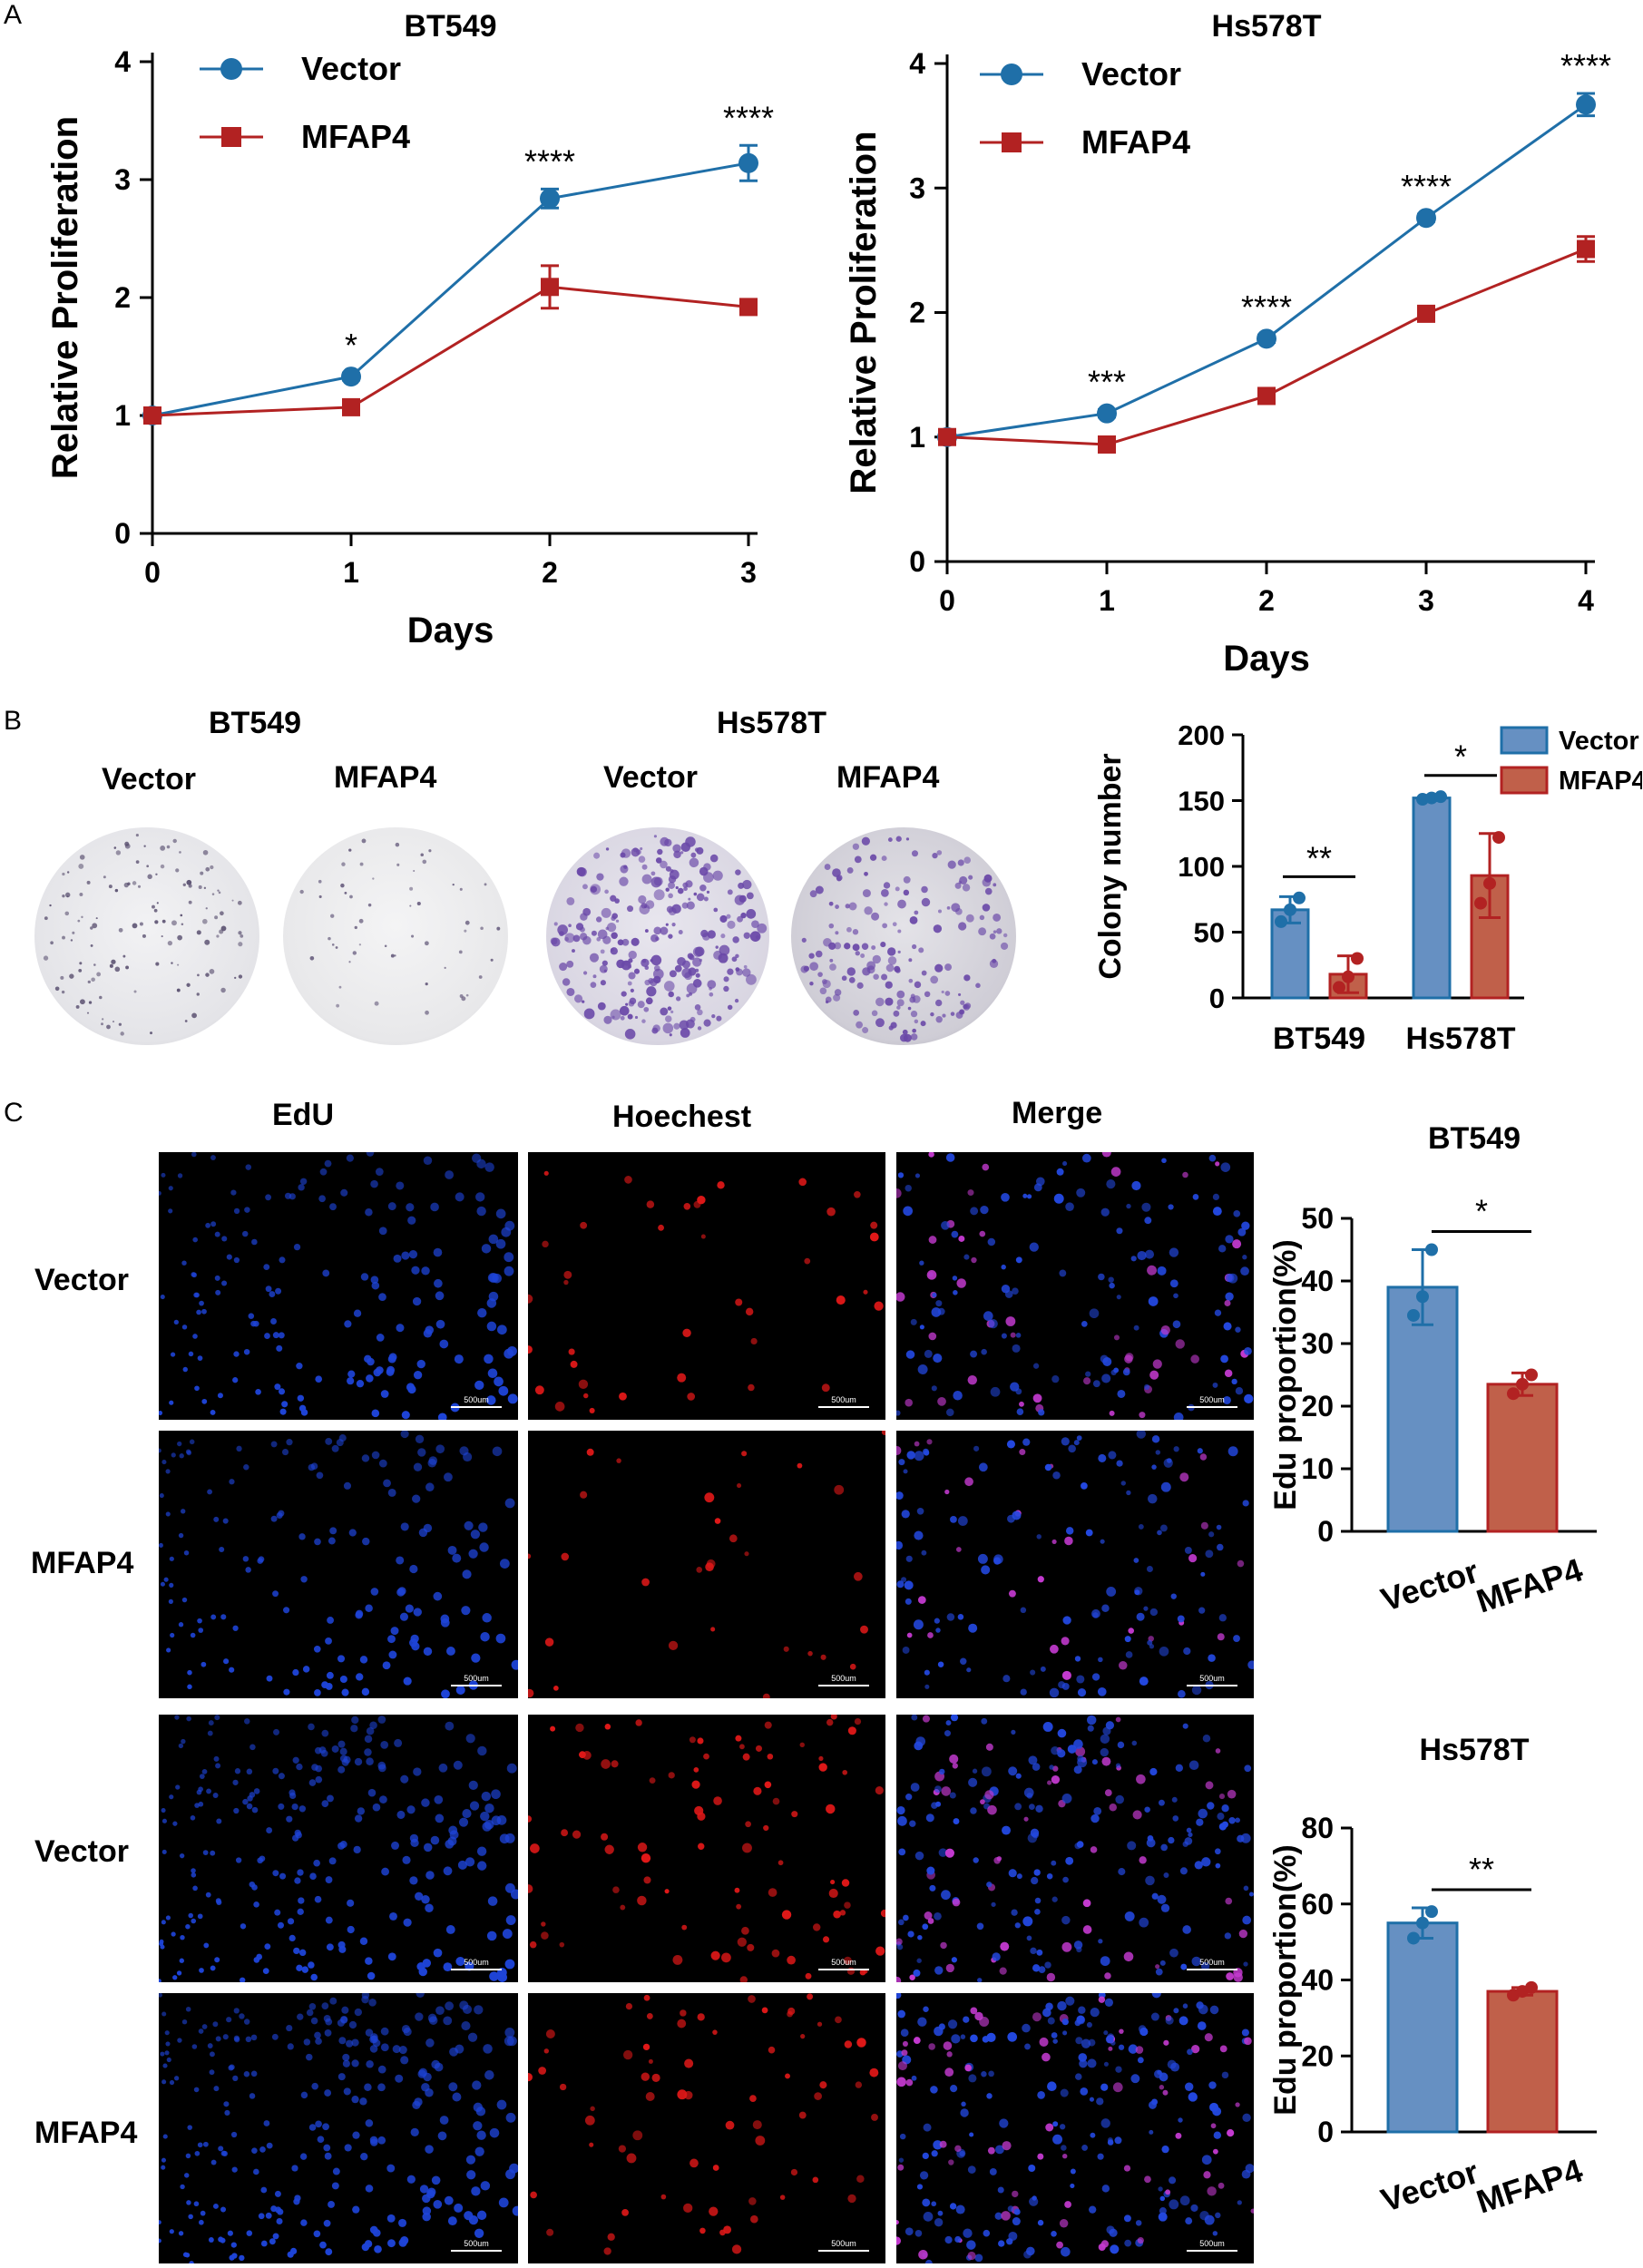 The height and width of the screenshot is (2268, 1643). Describe the element at coordinates (1319, 858) in the screenshot. I see `significance-mark: **` at that location.